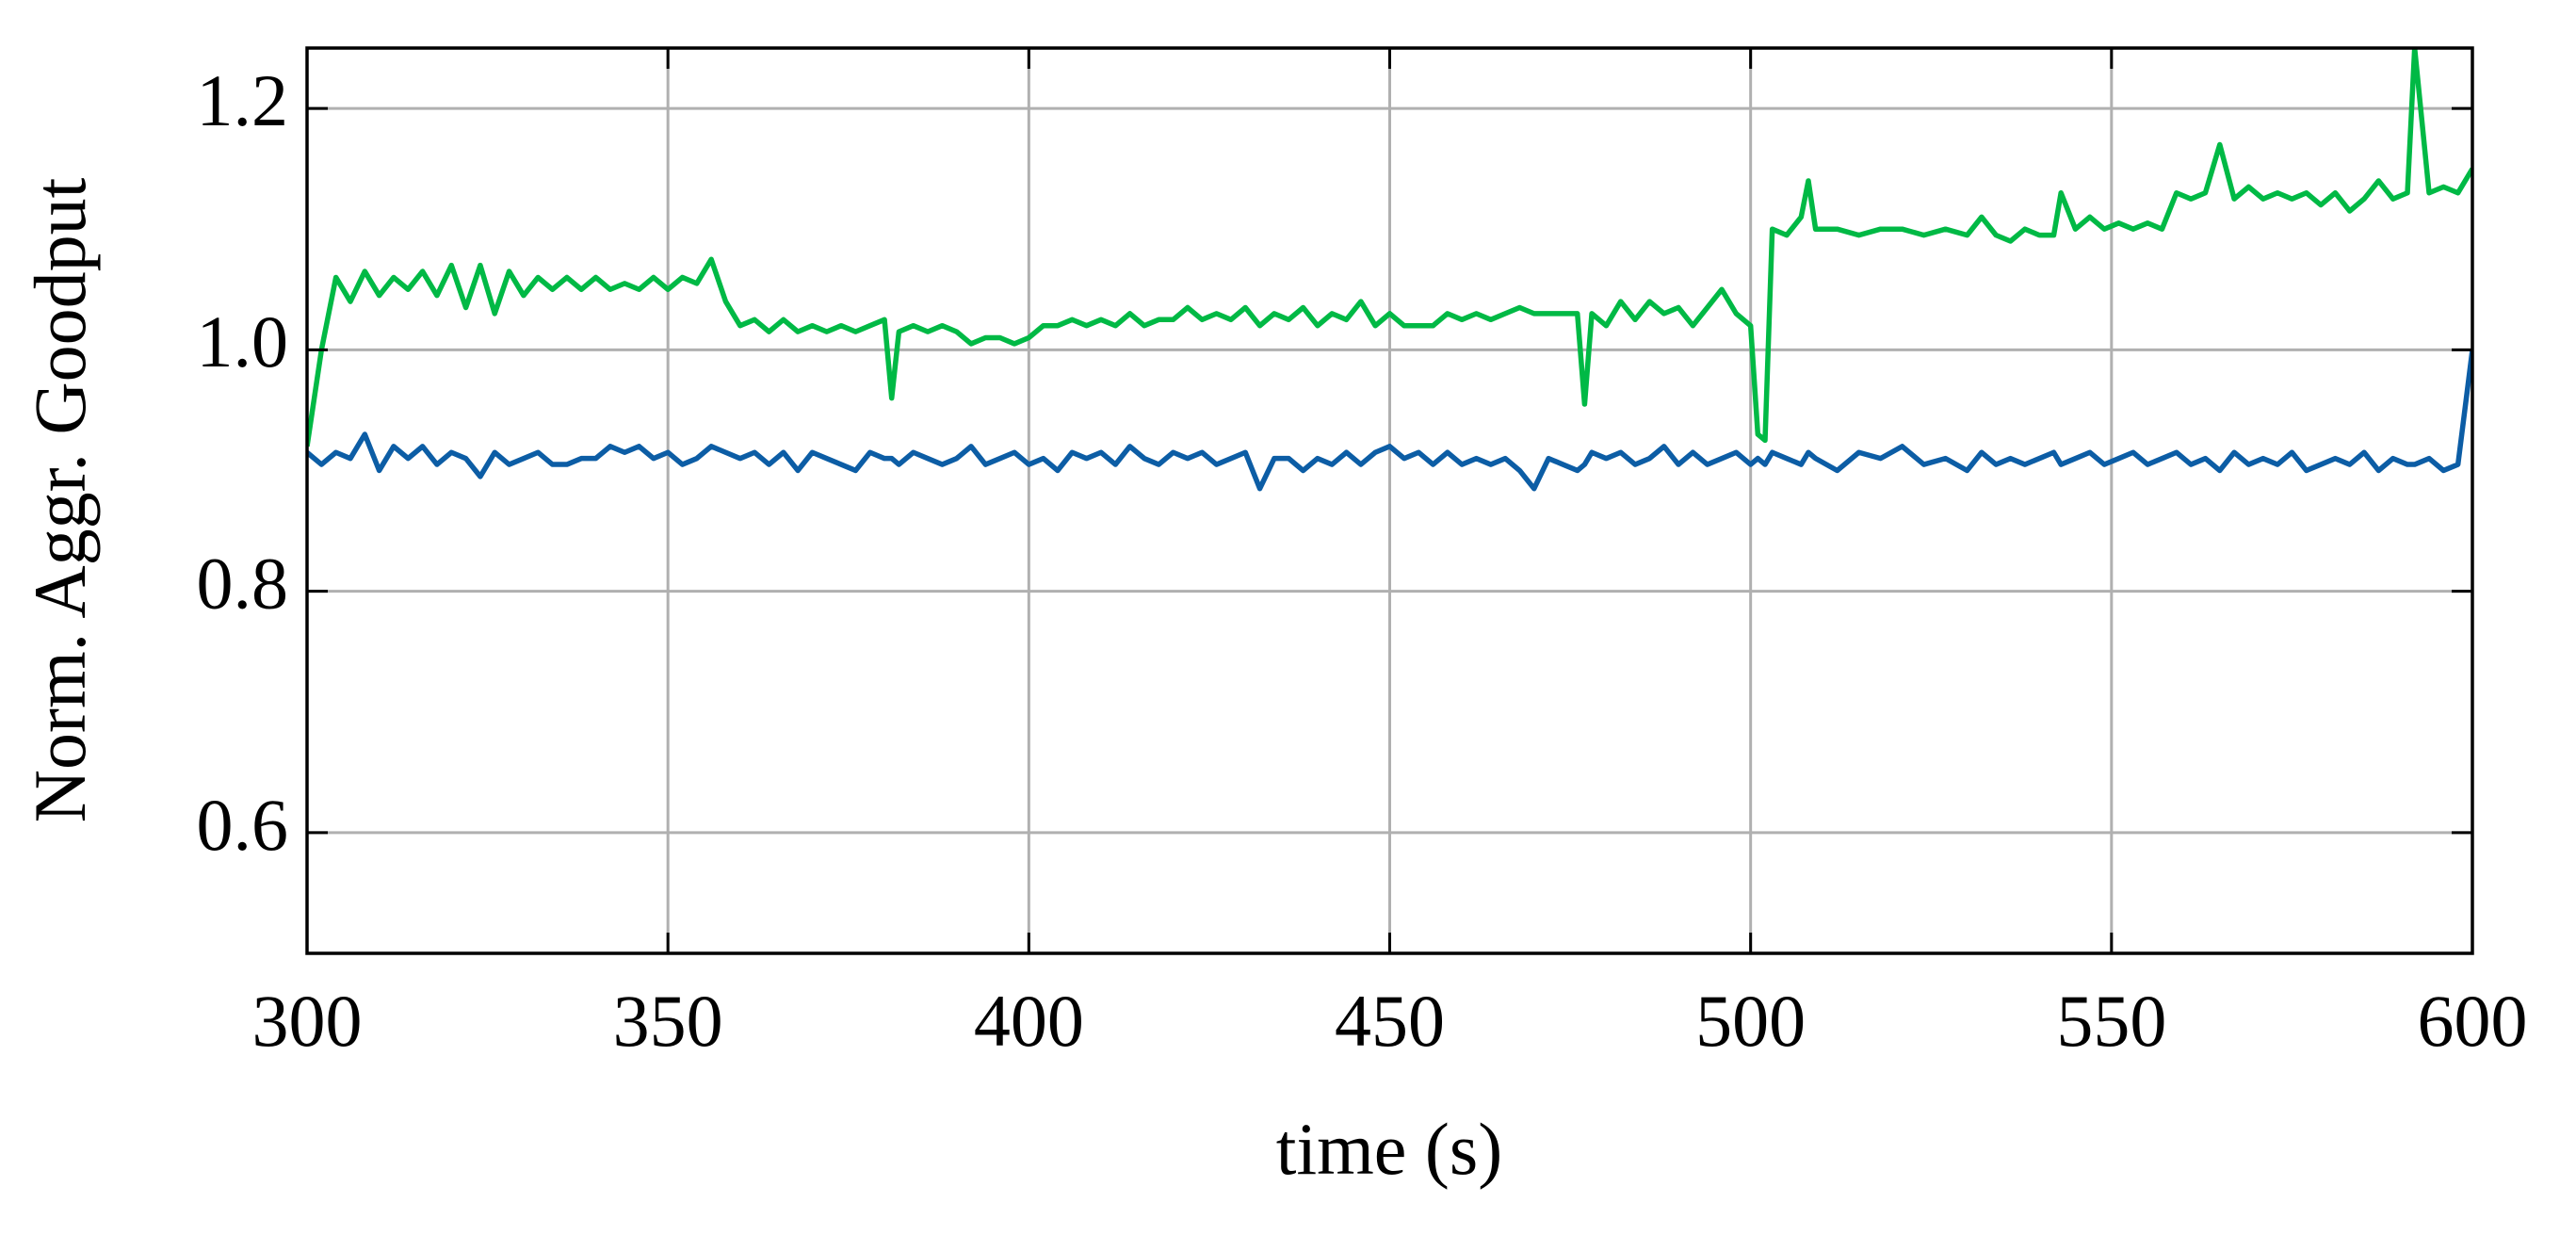  Describe the element at coordinates (1750, 1021) in the screenshot. I see `x-tick-label: 500` at that location.